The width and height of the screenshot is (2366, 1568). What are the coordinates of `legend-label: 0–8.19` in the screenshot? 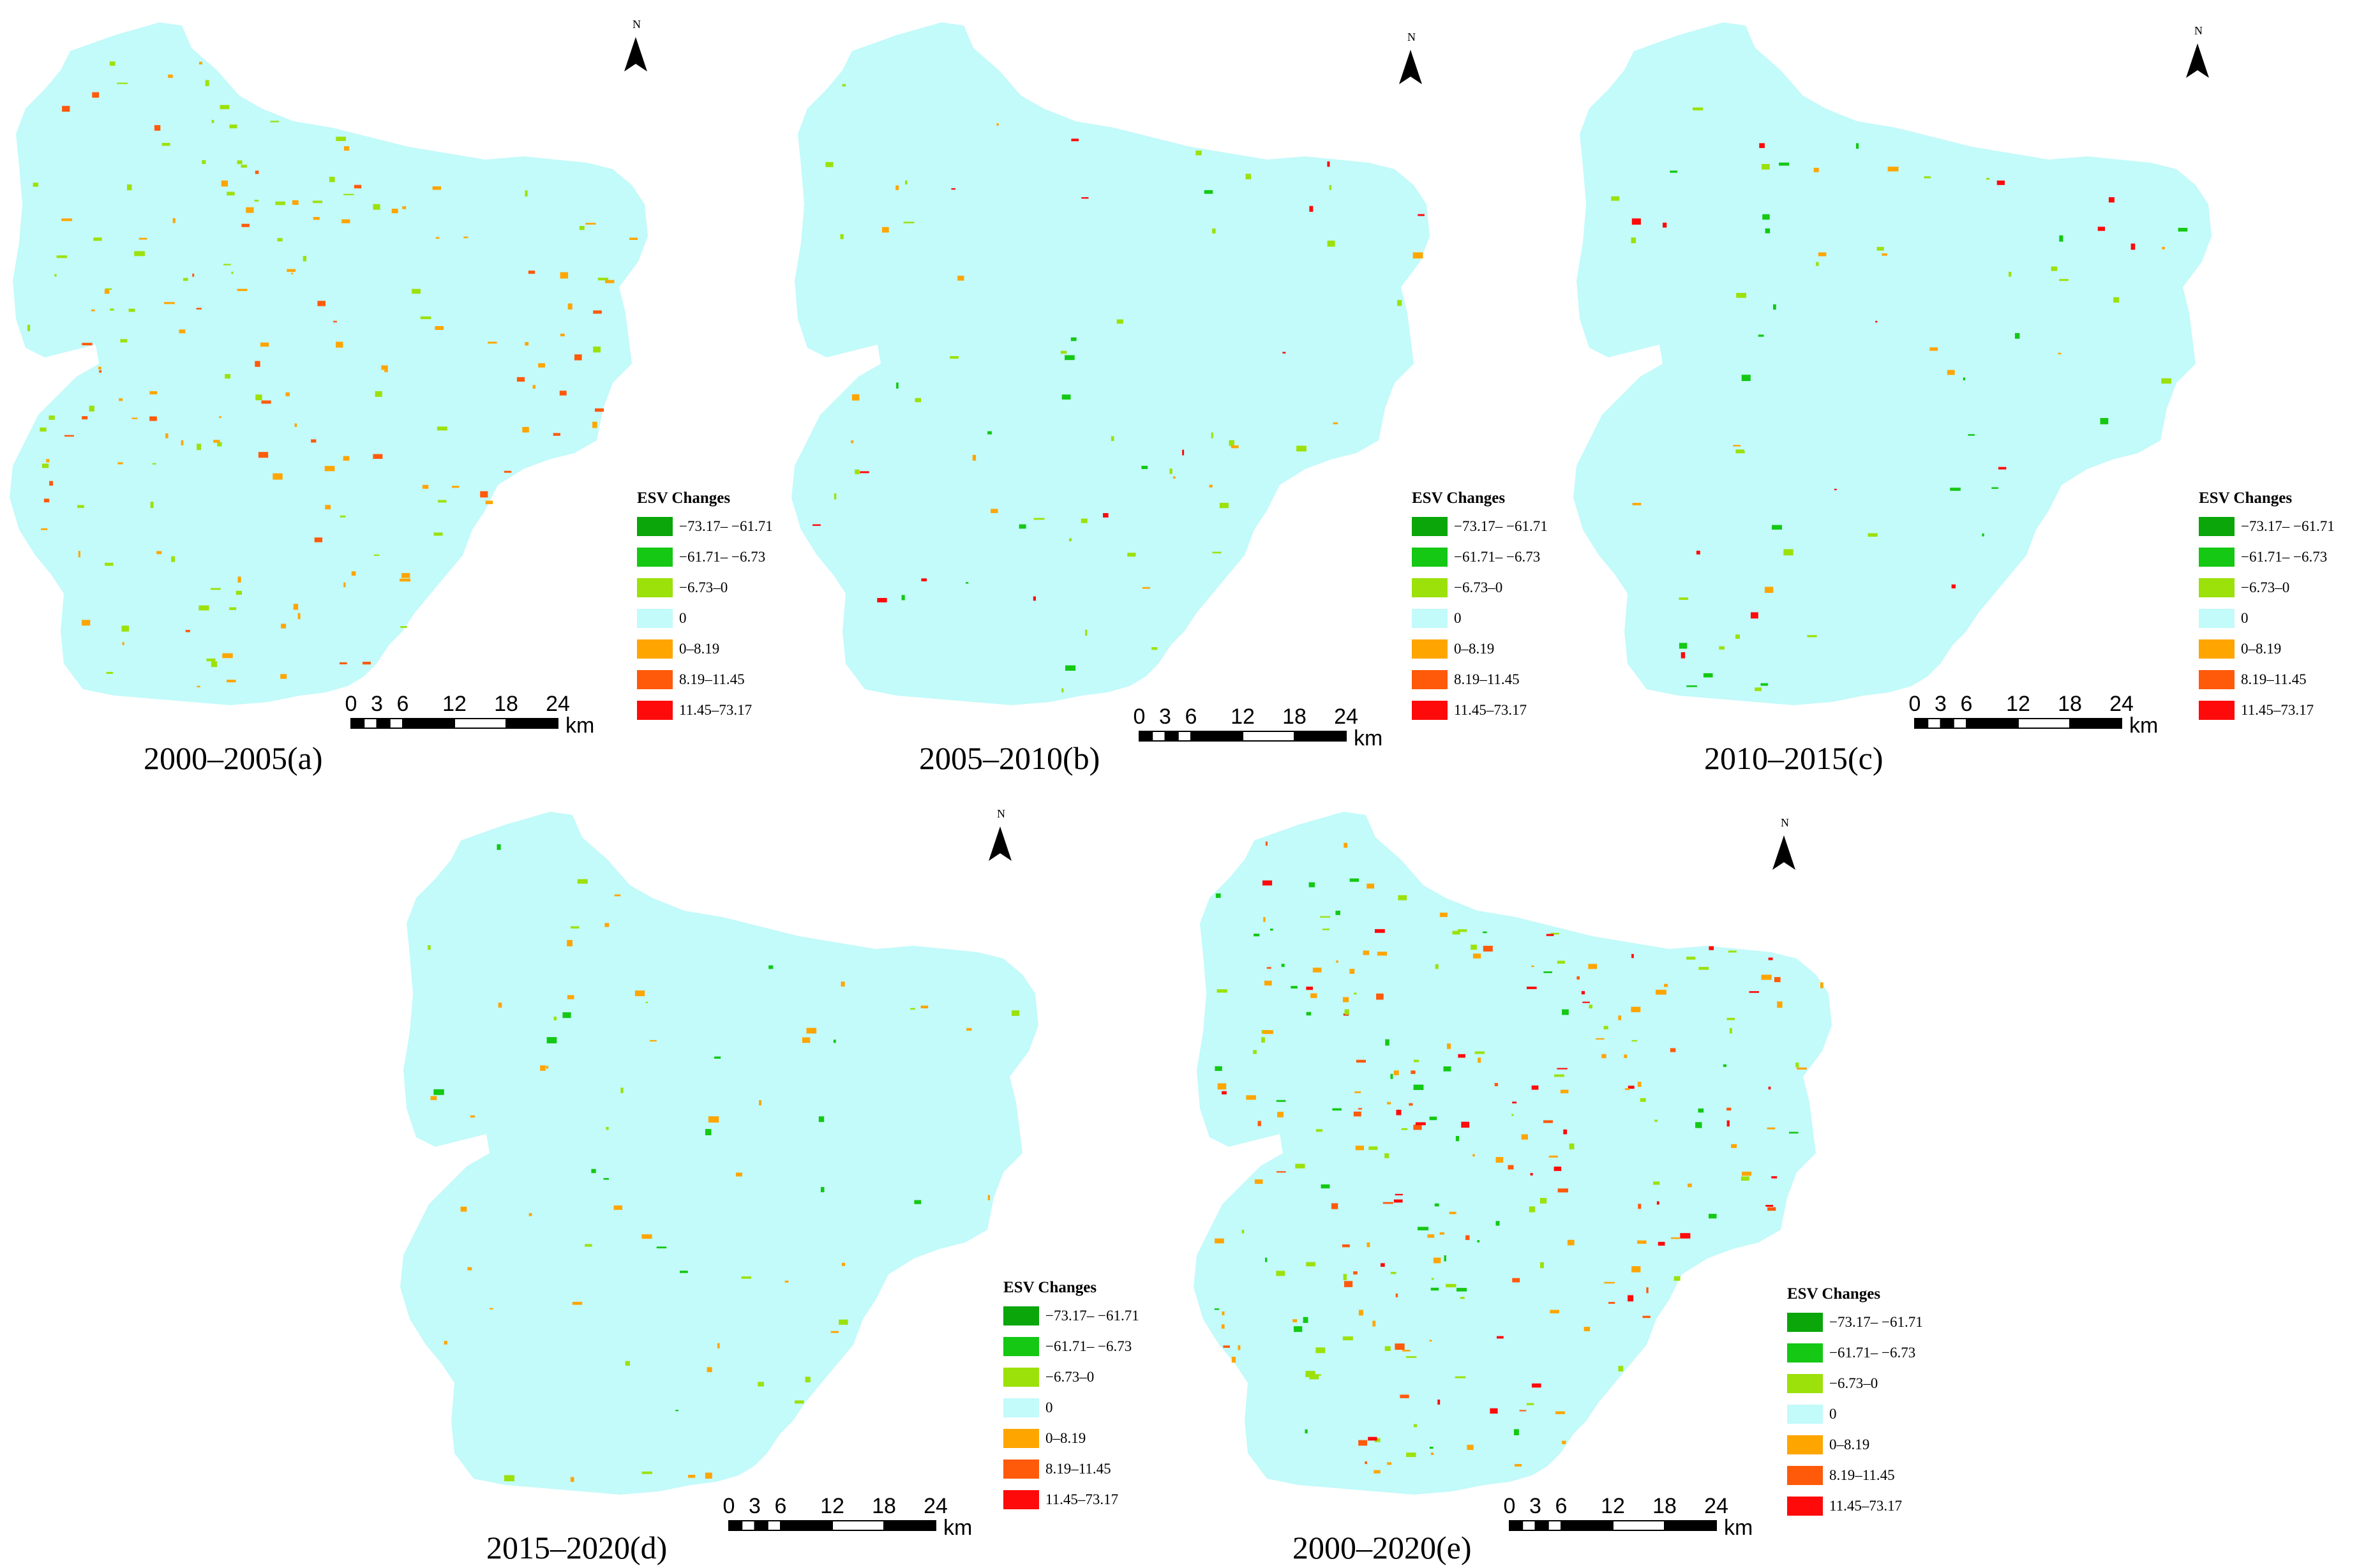 It's located at (2261, 649).